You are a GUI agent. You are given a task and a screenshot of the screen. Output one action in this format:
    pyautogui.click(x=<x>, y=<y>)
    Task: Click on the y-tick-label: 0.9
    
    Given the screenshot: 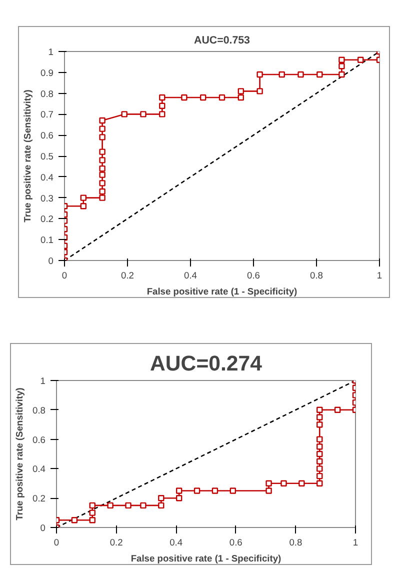 What is the action you would take?
    pyautogui.click(x=47, y=73)
    